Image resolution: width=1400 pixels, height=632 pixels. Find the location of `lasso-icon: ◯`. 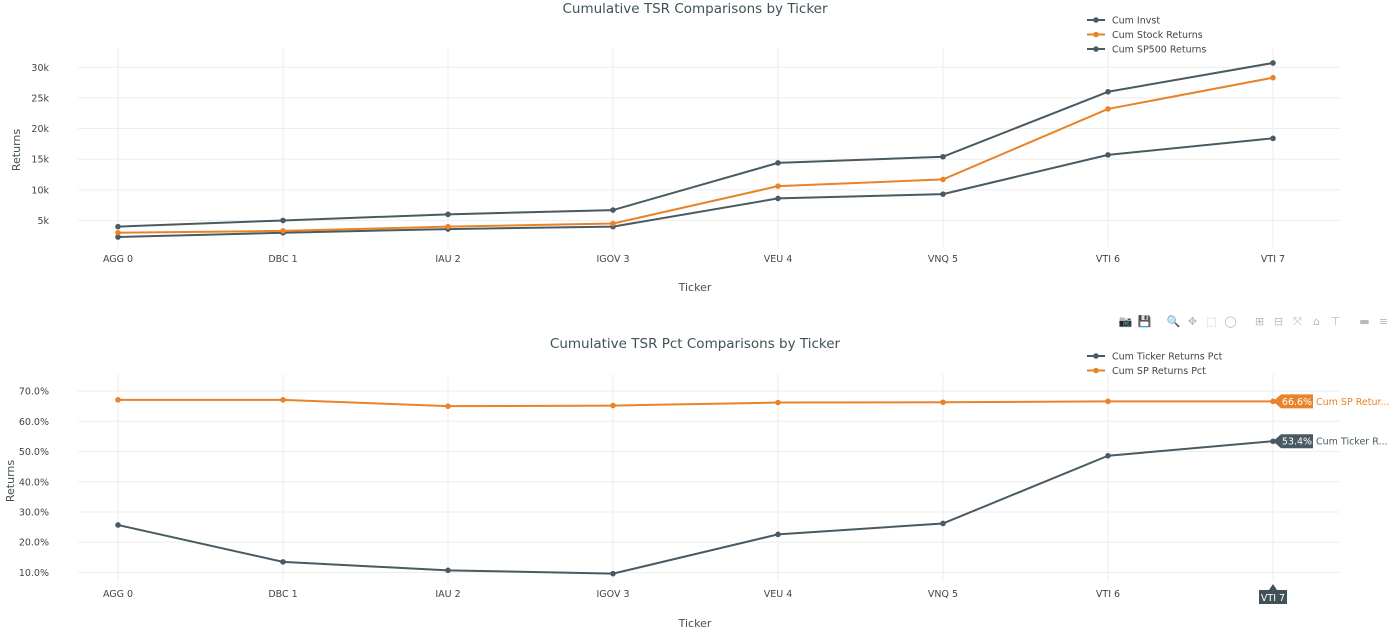

lasso-icon: ◯ is located at coordinates (1230, 321).